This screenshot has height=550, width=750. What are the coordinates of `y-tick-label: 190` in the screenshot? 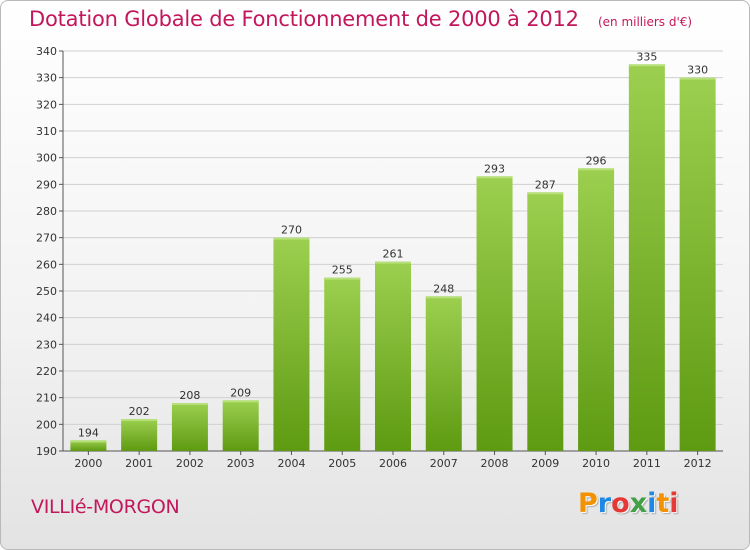 It's located at (46, 451).